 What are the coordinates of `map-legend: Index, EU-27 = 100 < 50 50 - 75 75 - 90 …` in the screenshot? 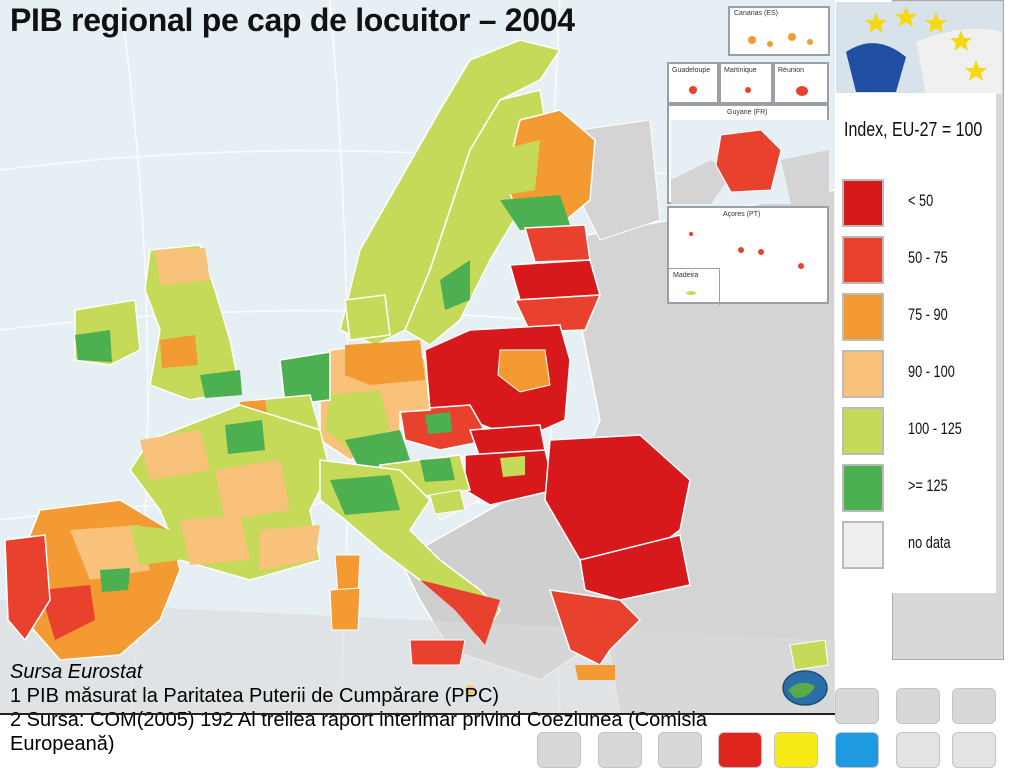 It's located at (916, 343).